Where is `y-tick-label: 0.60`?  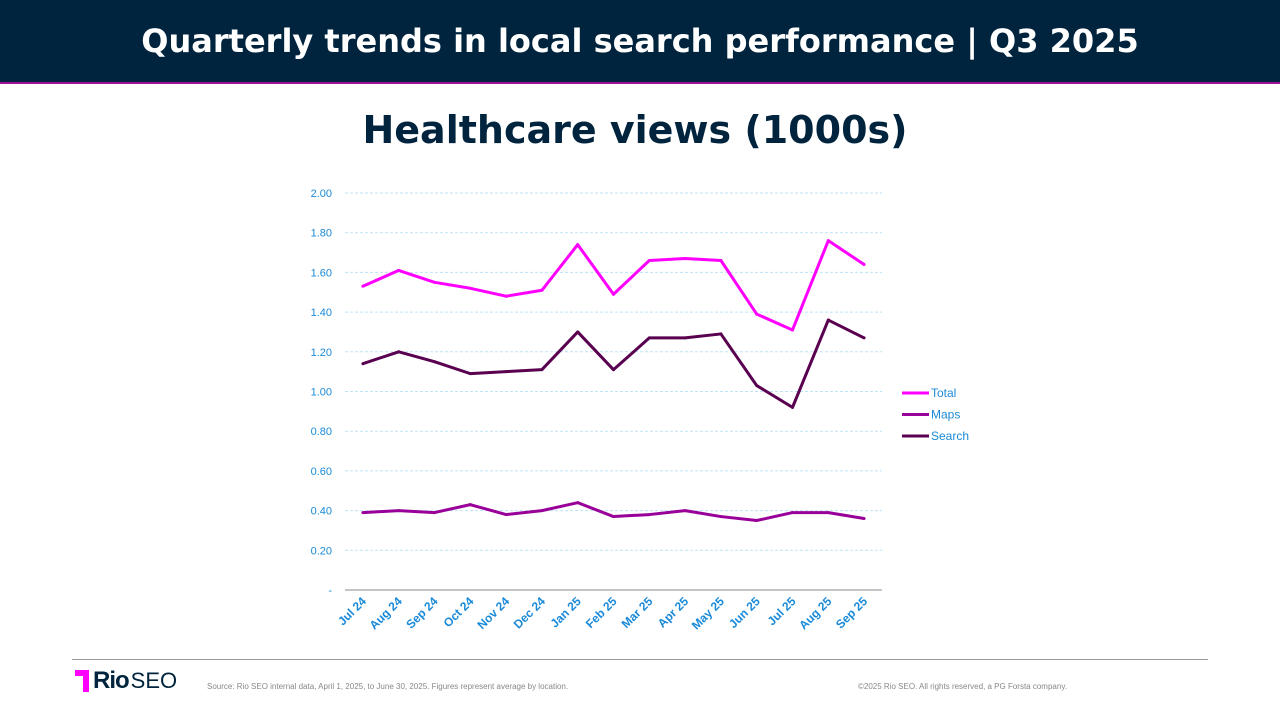 y-tick-label: 0.60 is located at coordinates (321, 472).